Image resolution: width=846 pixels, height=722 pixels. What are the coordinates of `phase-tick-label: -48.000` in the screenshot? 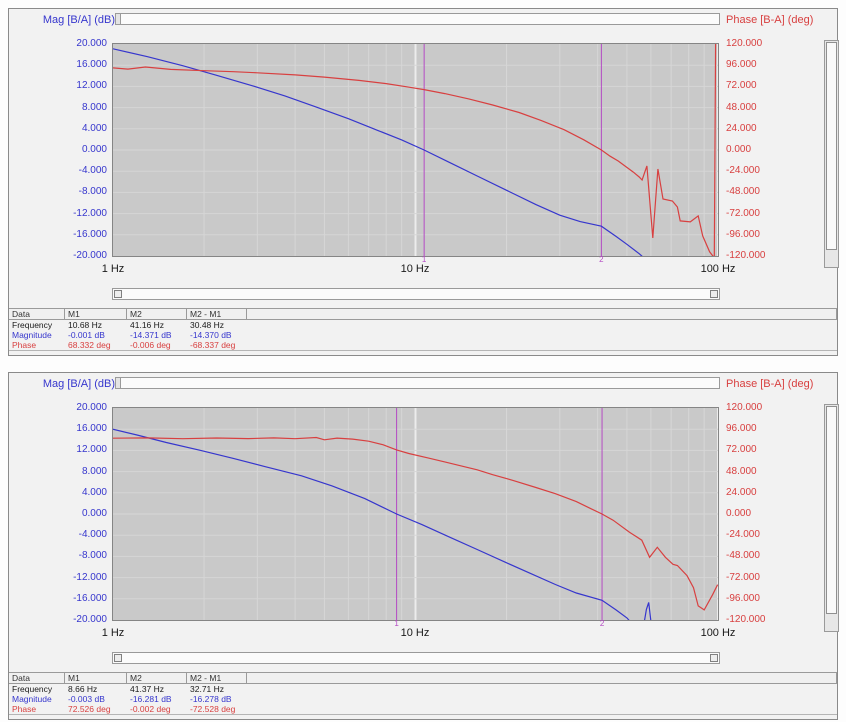 It's located at (743, 192).